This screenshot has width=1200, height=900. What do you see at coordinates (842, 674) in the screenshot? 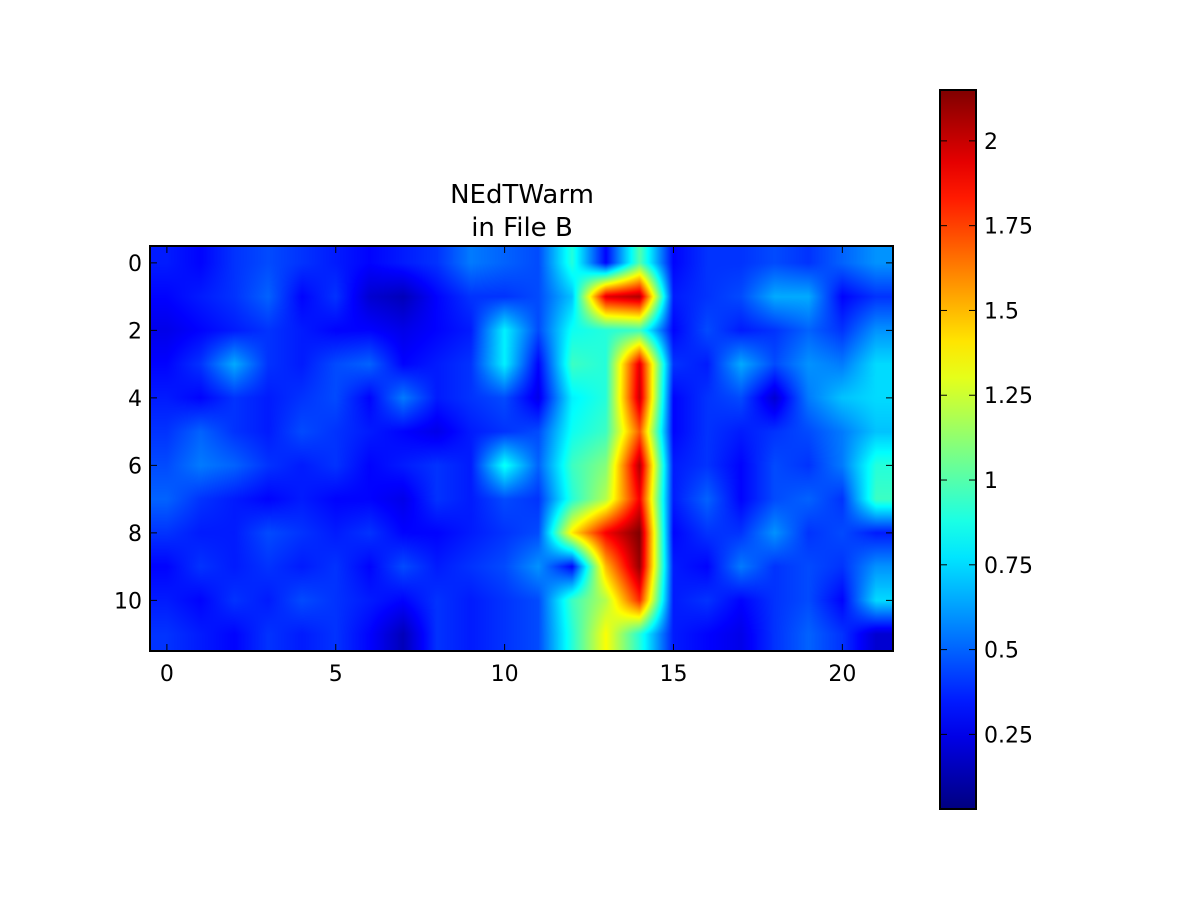
I see `x-tick-label: 20` at bounding box center [842, 674].